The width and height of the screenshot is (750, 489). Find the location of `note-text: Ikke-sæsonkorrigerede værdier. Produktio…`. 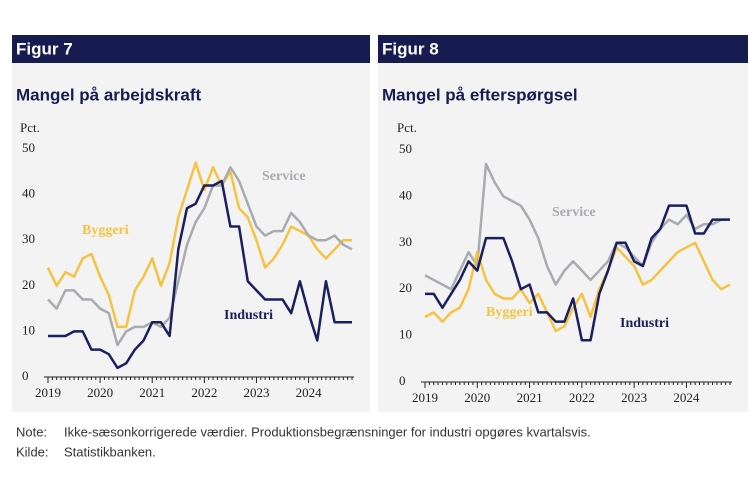

note-text: Ikke-sæsonkorrigerede værdier. Produktio… is located at coordinates (327, 431).